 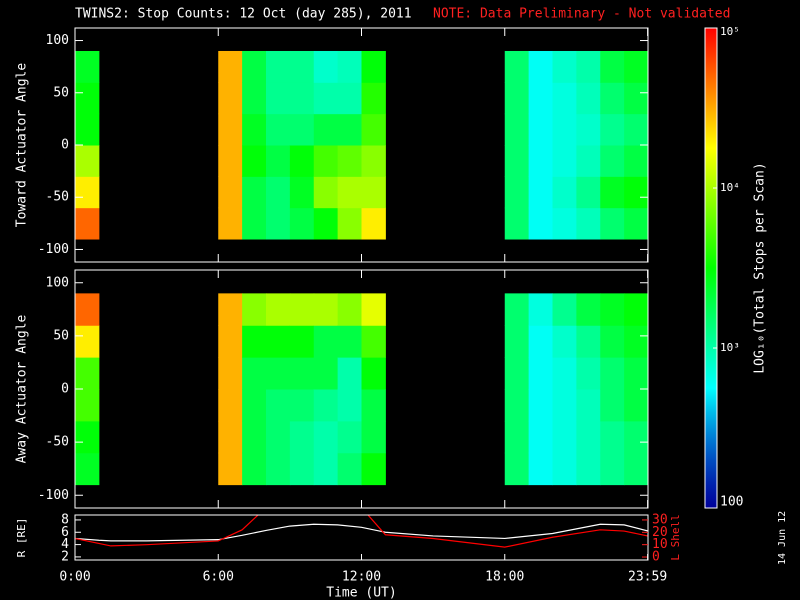 What do you see at coordinates (65, 544) in the screenshot?
I see `y-tick-label: 4` at bounding box center [65, 544].